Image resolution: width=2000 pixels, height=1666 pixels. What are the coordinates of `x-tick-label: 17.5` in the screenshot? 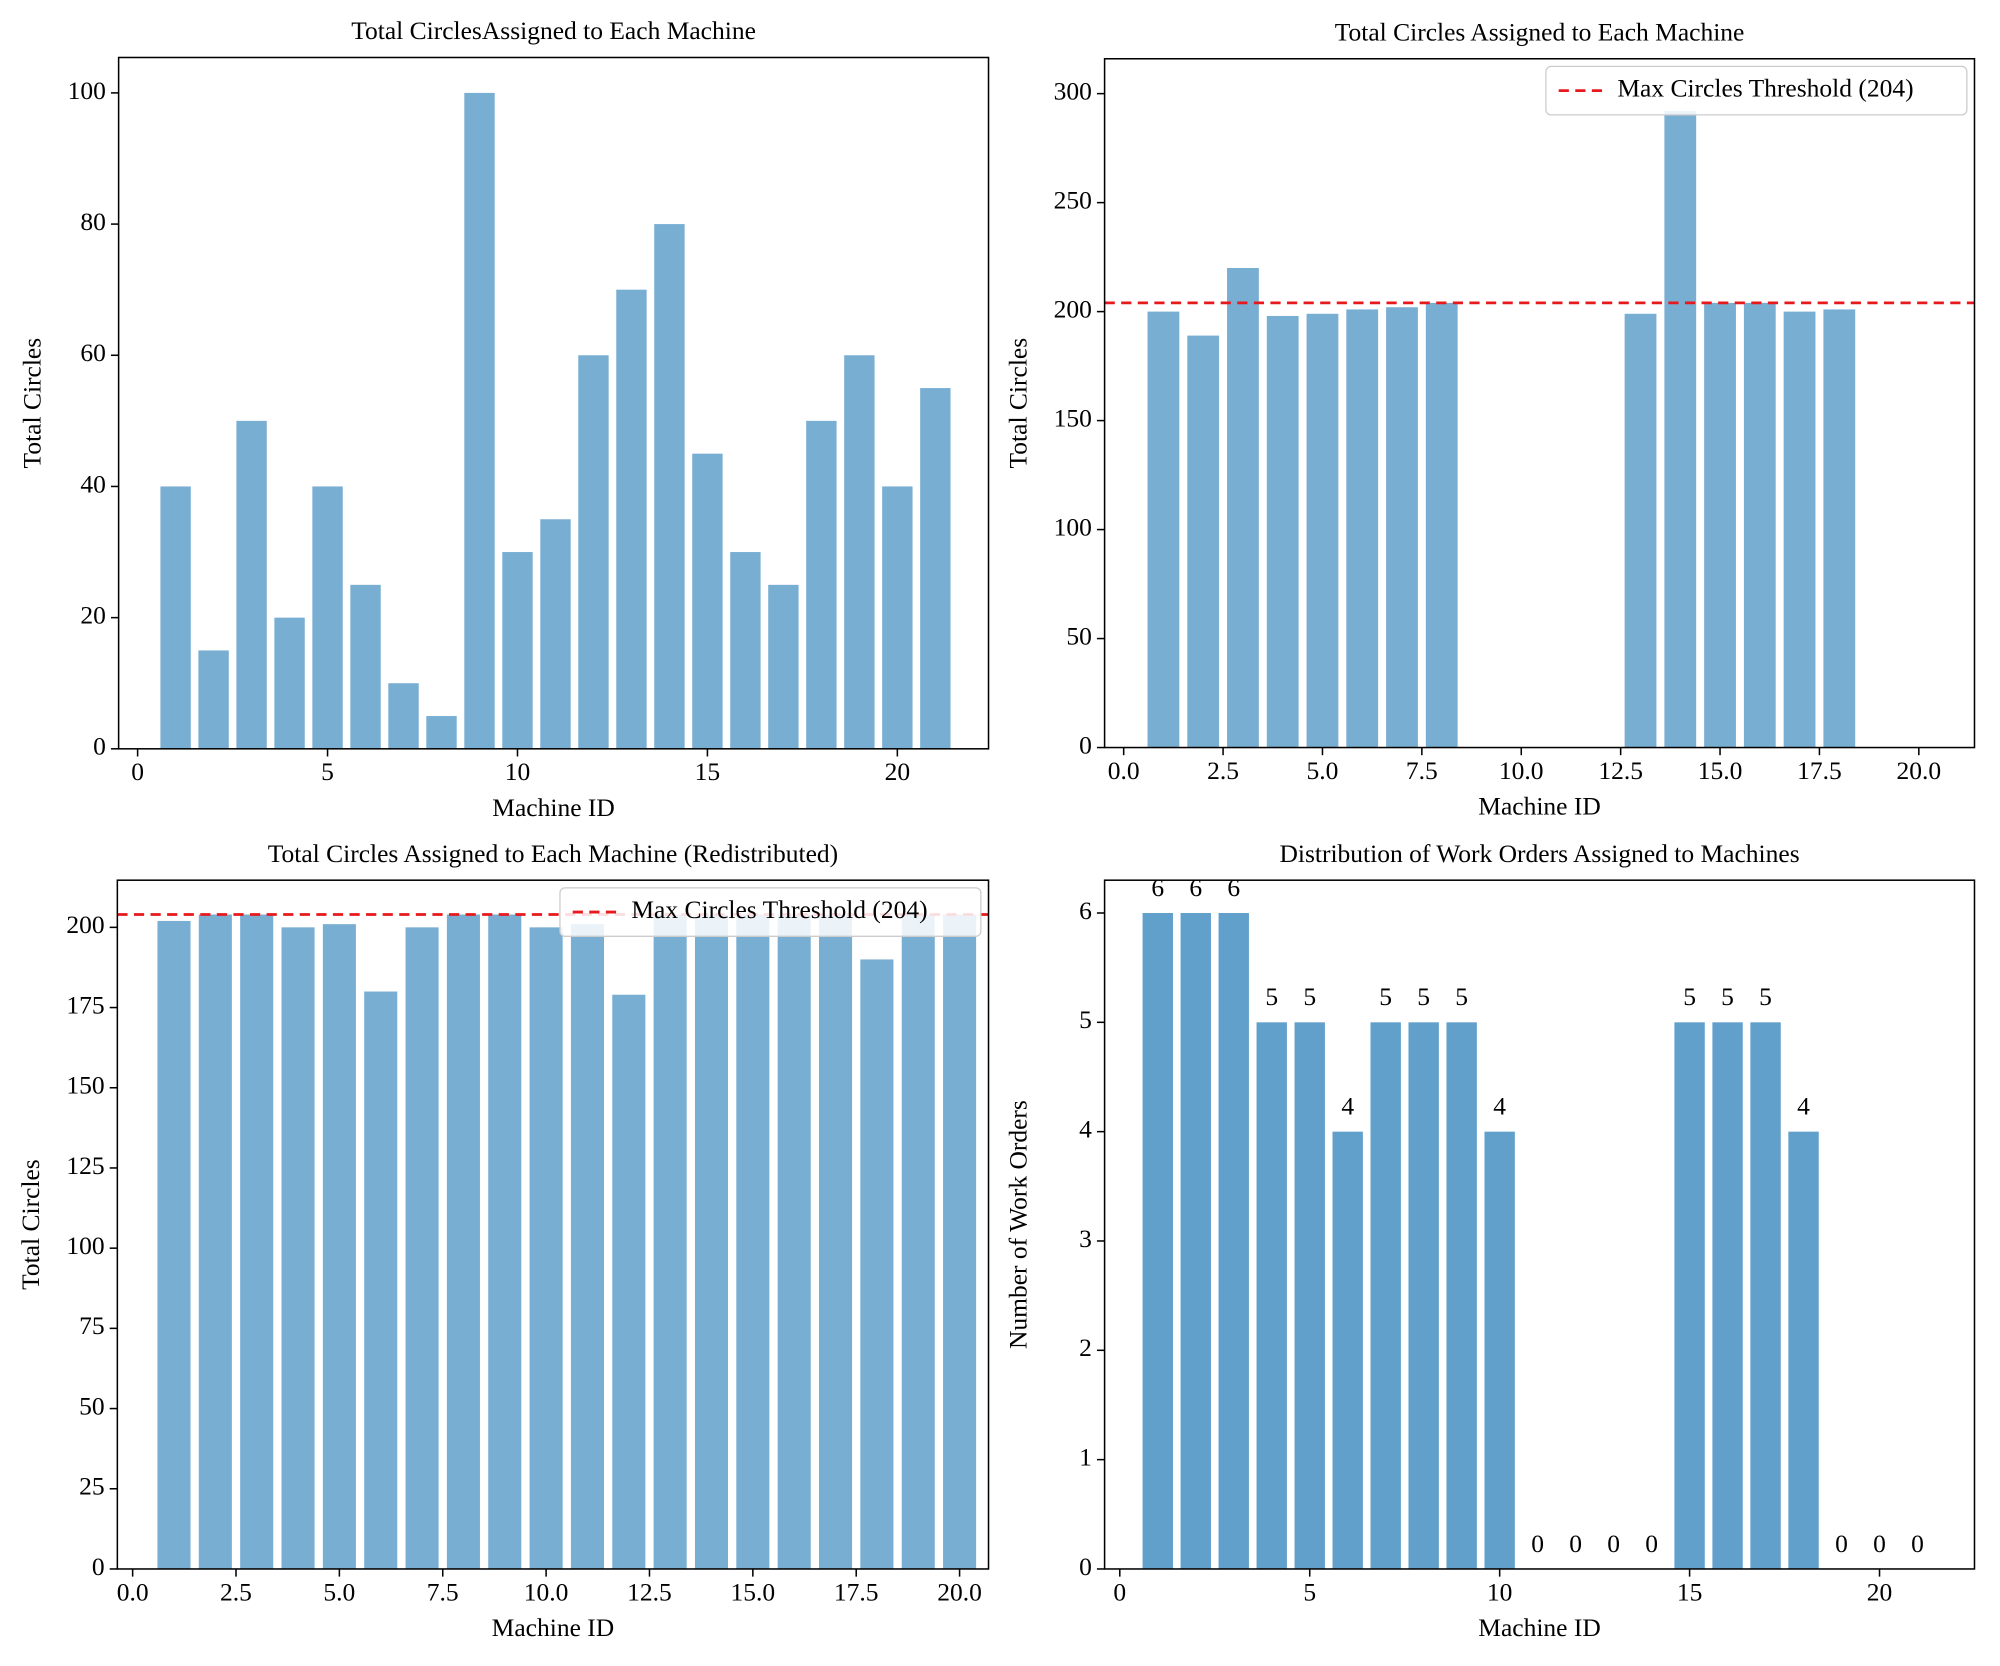 It's located at (1819, 770).